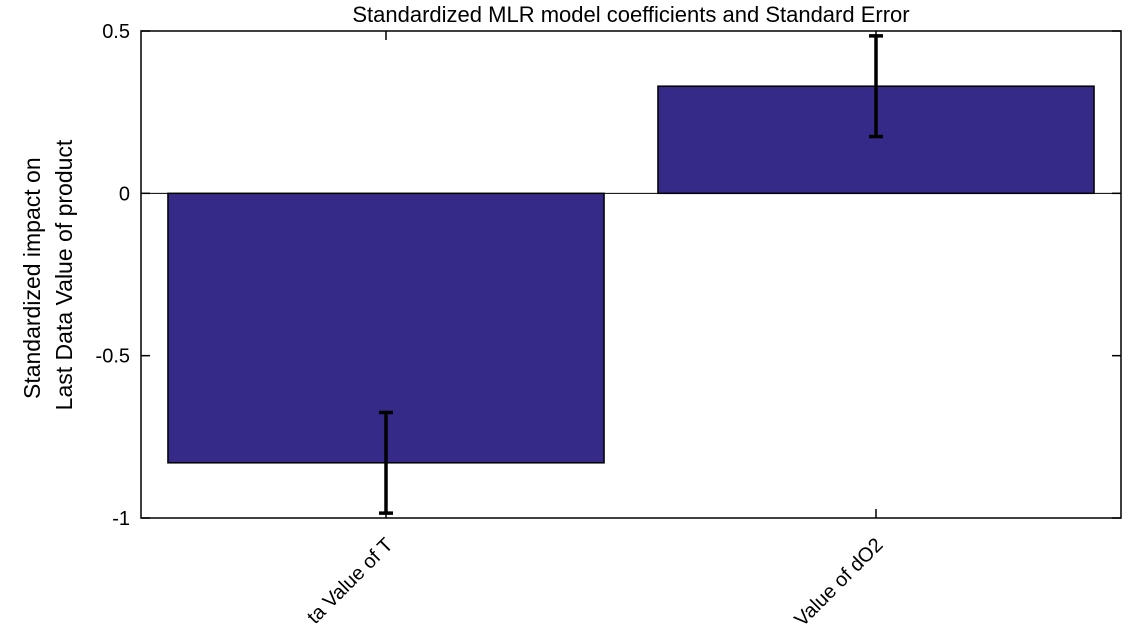  What do you see at coordinates (121, 519) in the screenshot?
I see `y-tick-label-4: -1` at bounding box center [121, 519].